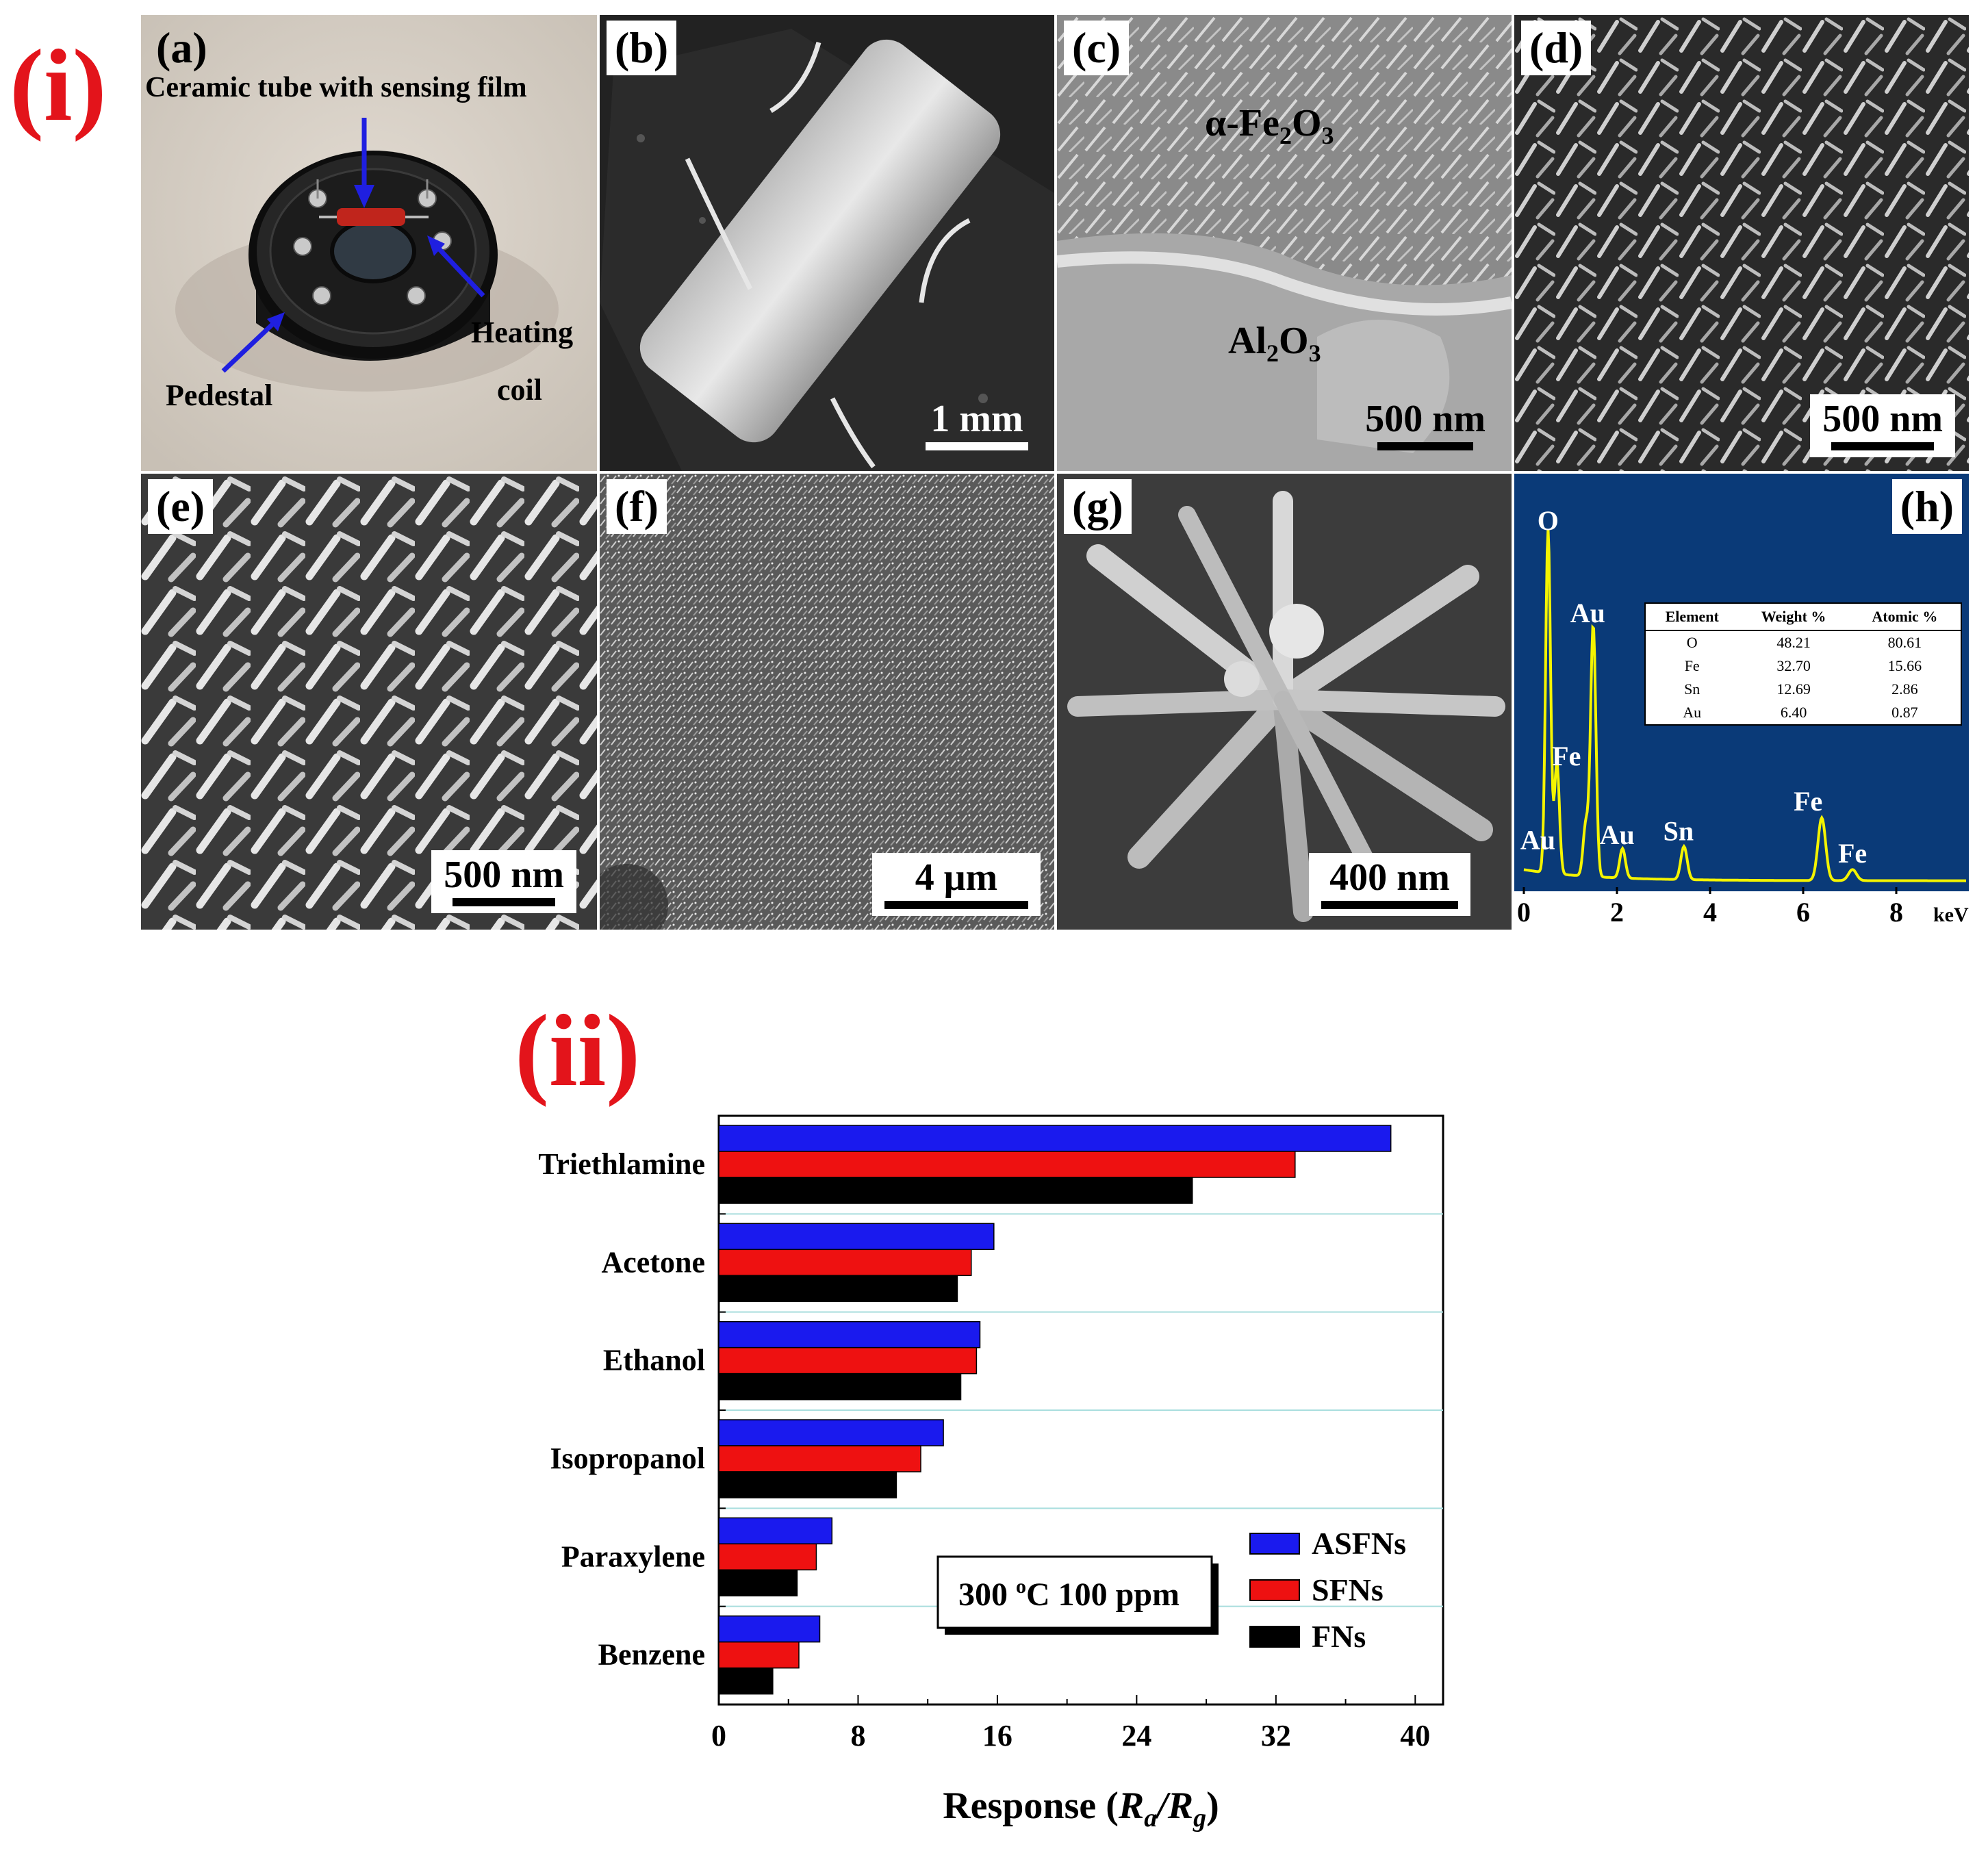  Describe the element at coordinates (997, 1735) in the screenshot. I see `x-tick-label: 16` at that location.